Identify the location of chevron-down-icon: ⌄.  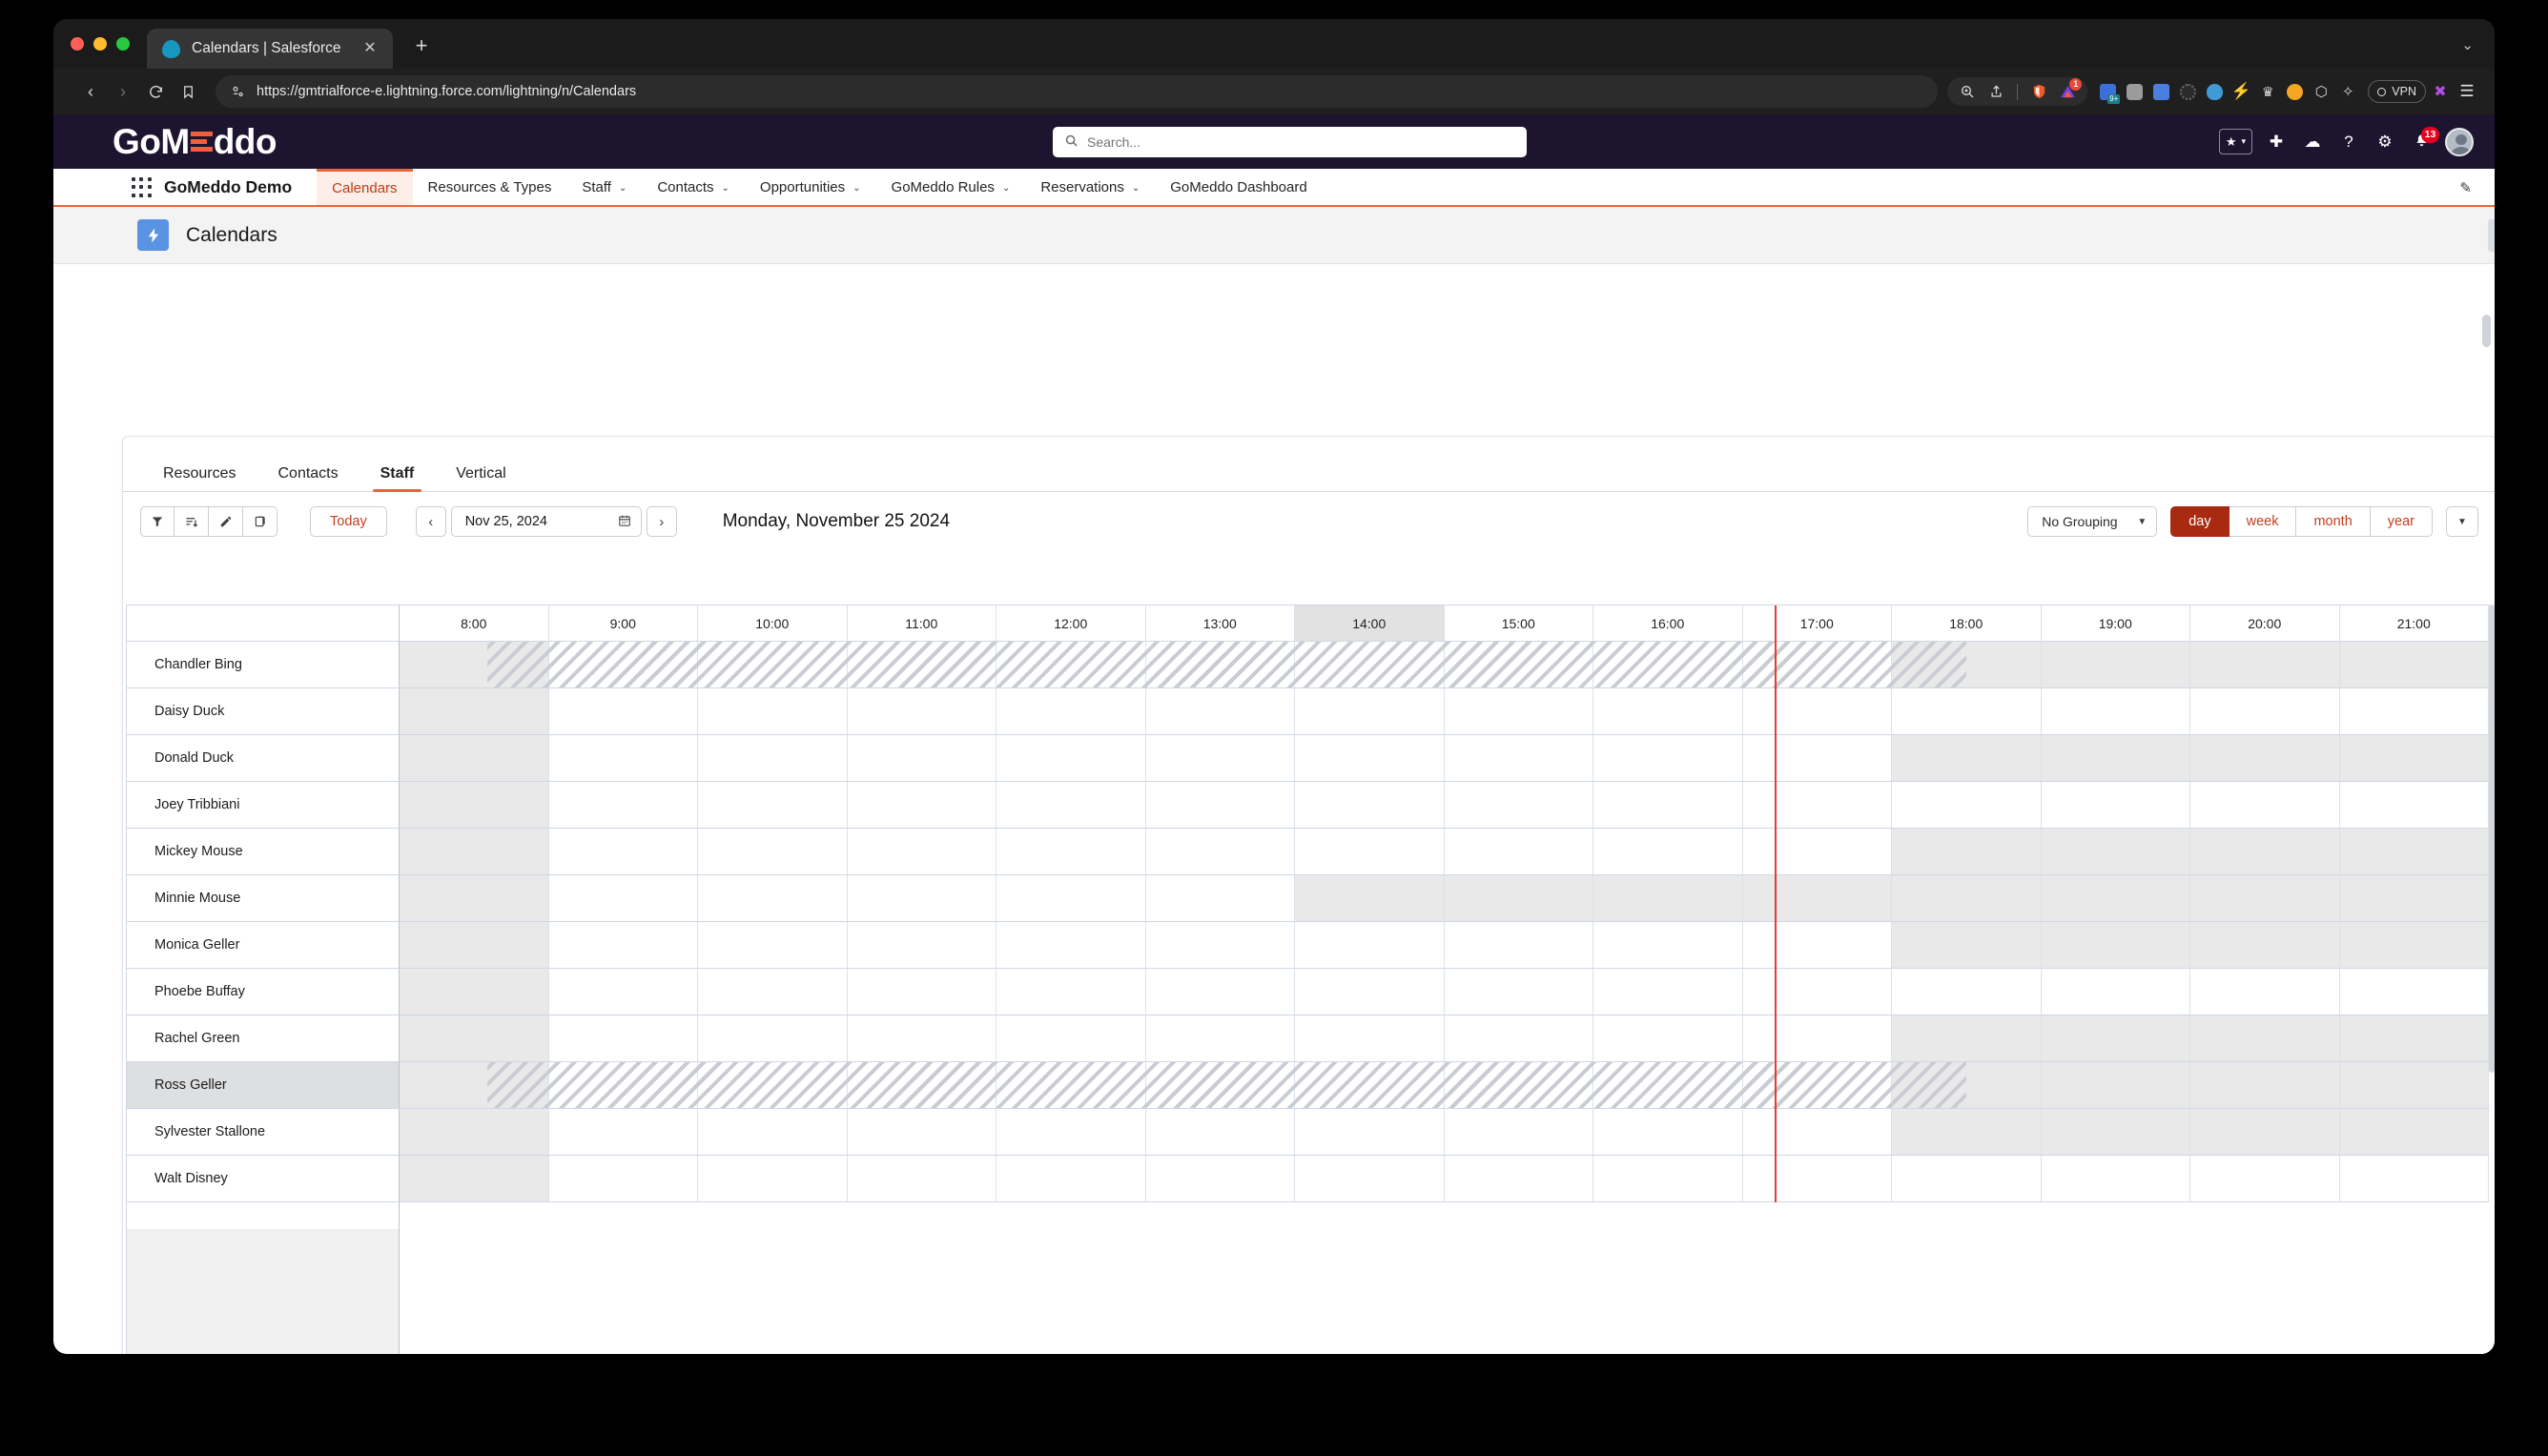
(2468, 45).